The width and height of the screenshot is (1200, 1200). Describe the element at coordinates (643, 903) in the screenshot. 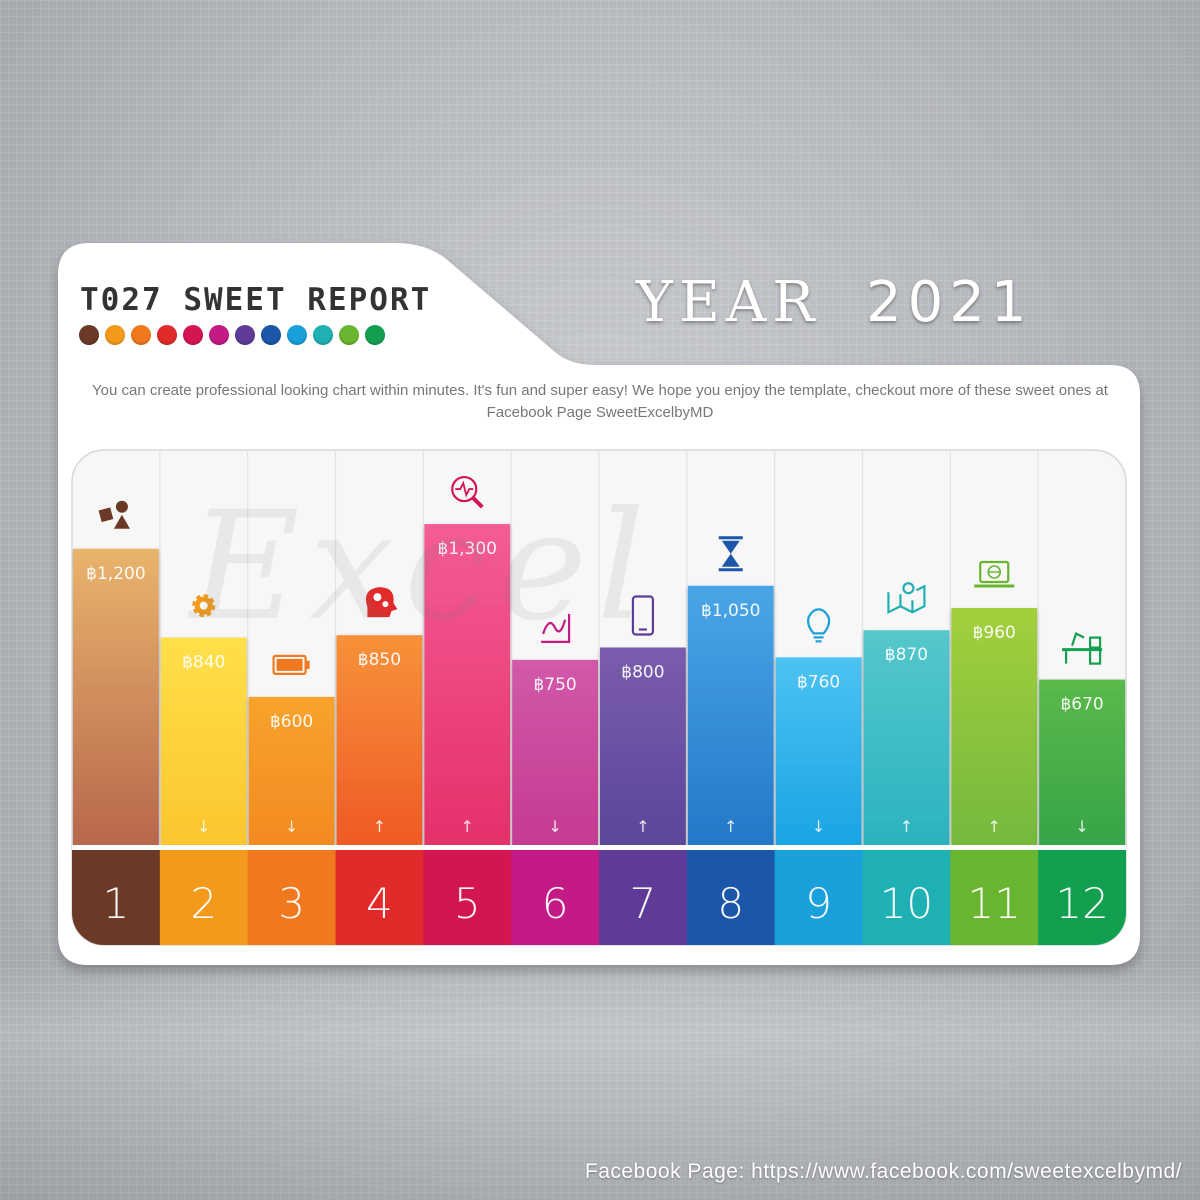

I see `category-label-7: 7` at that location.